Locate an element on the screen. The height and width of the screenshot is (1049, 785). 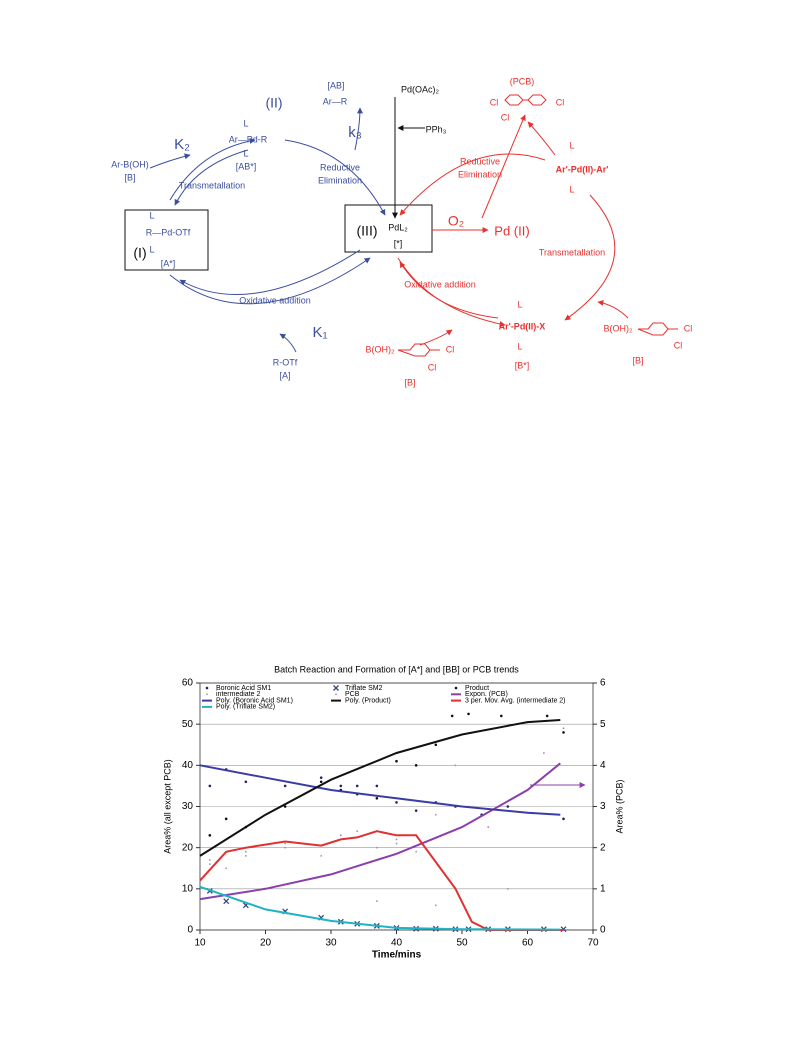
x-tick-label: 50 is located at coordinates (462, 943).